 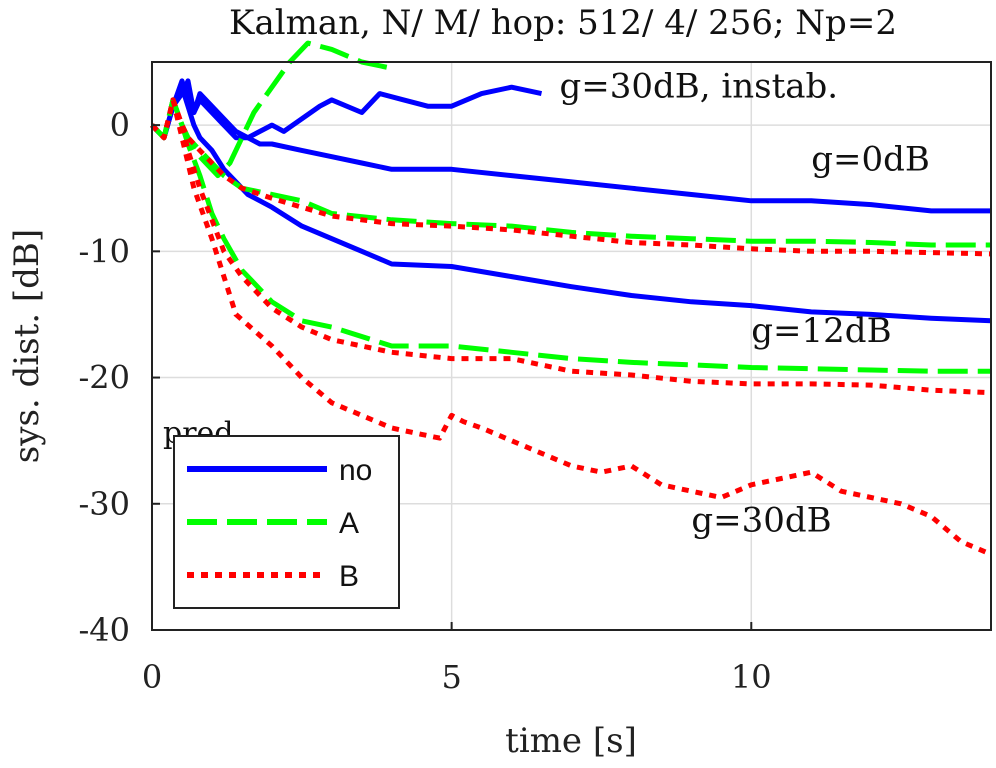 I want to click on x-axis-ticks: 0 5 10, so click(x=457, y=659).